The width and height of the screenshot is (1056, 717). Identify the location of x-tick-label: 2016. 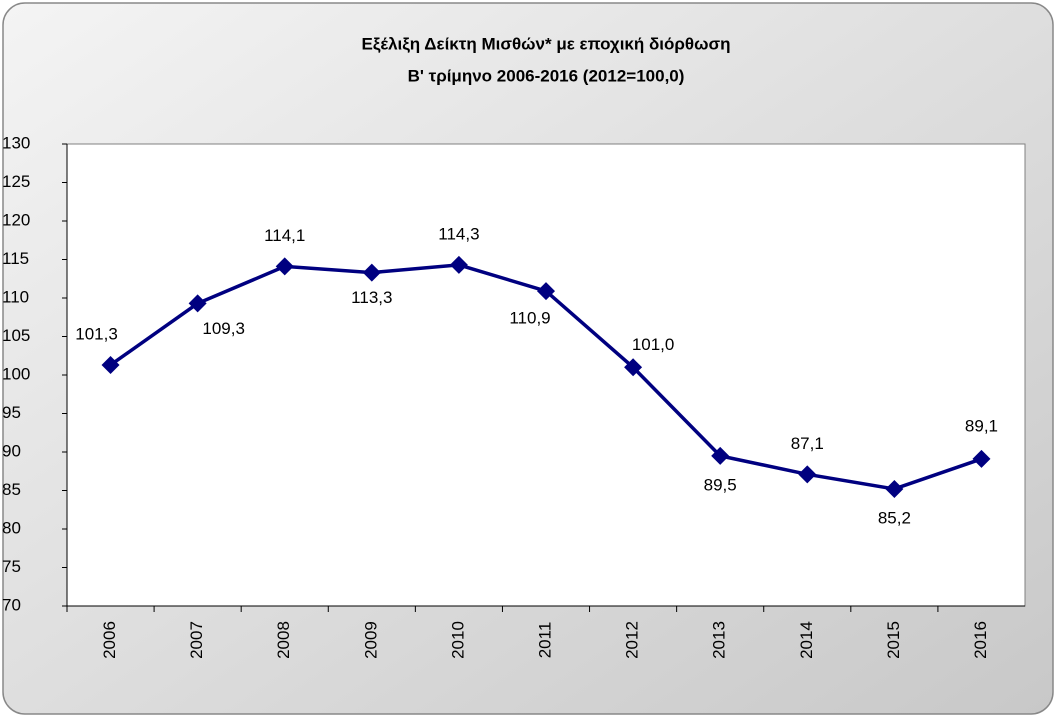
(980, 640).